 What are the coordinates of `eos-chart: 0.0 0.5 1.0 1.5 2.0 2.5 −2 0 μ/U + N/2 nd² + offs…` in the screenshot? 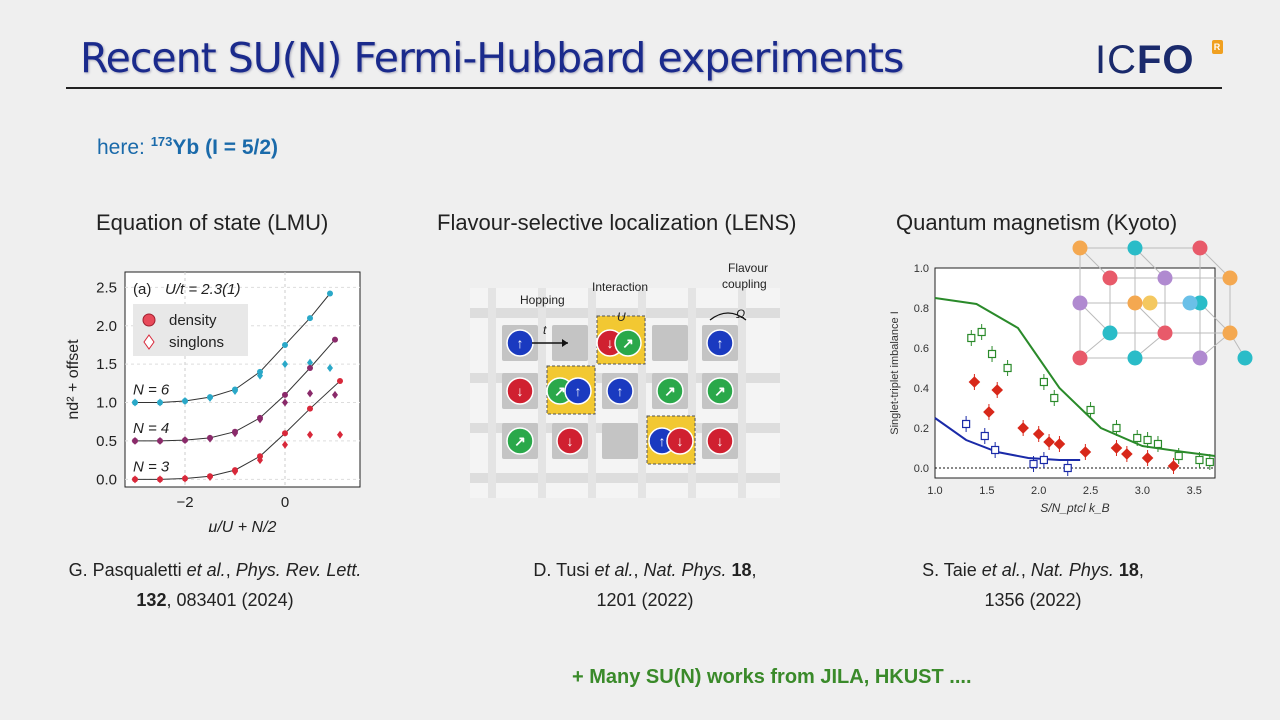 It's located at (213, 401).